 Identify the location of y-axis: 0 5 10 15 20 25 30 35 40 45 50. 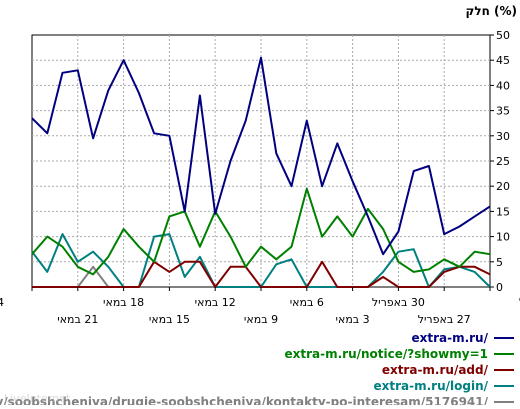
(500, 161).